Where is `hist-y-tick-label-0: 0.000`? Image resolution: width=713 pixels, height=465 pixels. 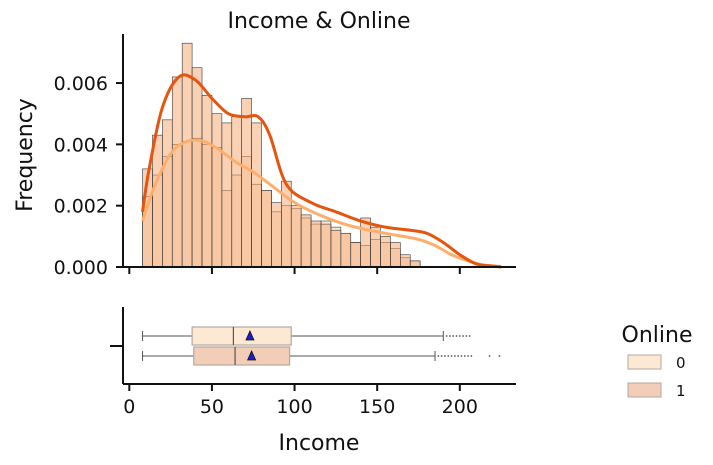 hist-y-tick-label-0: 0.000 is located at coordinates (81, 268).